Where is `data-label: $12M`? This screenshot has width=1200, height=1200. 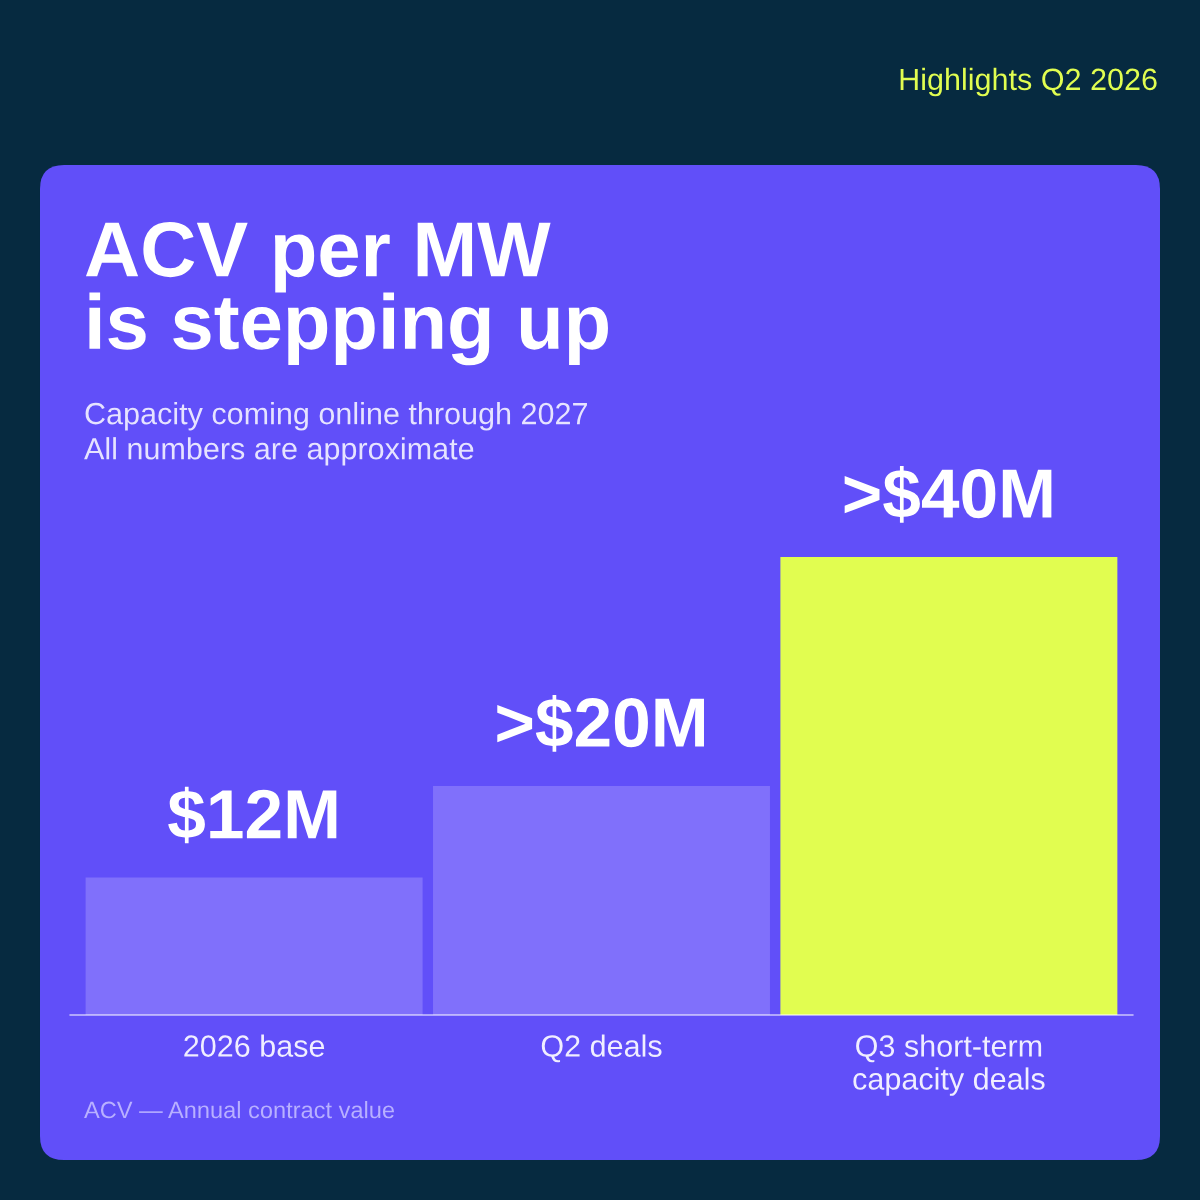
data-label: $12M is located at coordinates (252, 815).